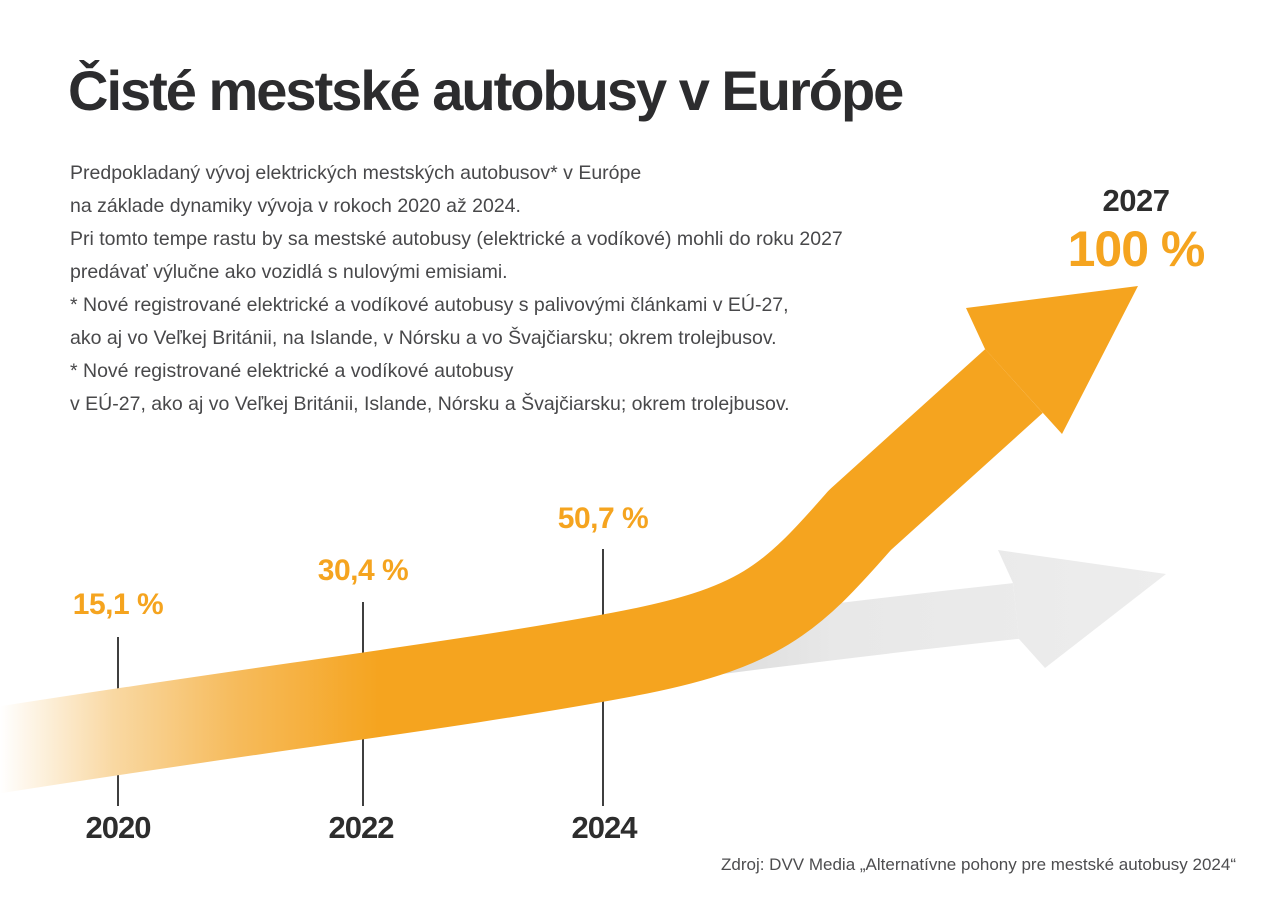 This screenshot has height=924, width=1280. I want to click on projection-year-label: 2027, so click(1136, 200).